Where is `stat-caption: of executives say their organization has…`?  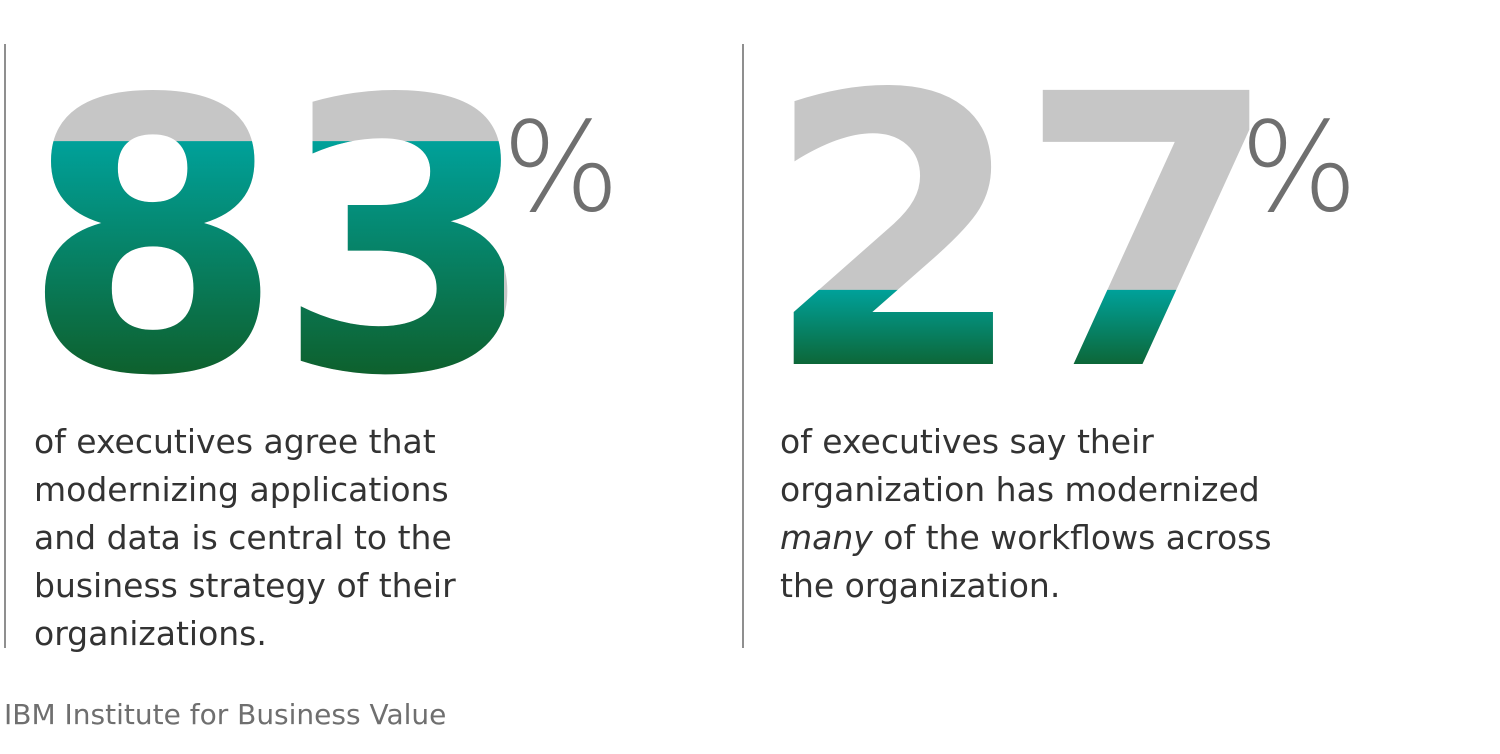 stat-caption: of executives say their organization has… is located at coordinates (1040, 514).